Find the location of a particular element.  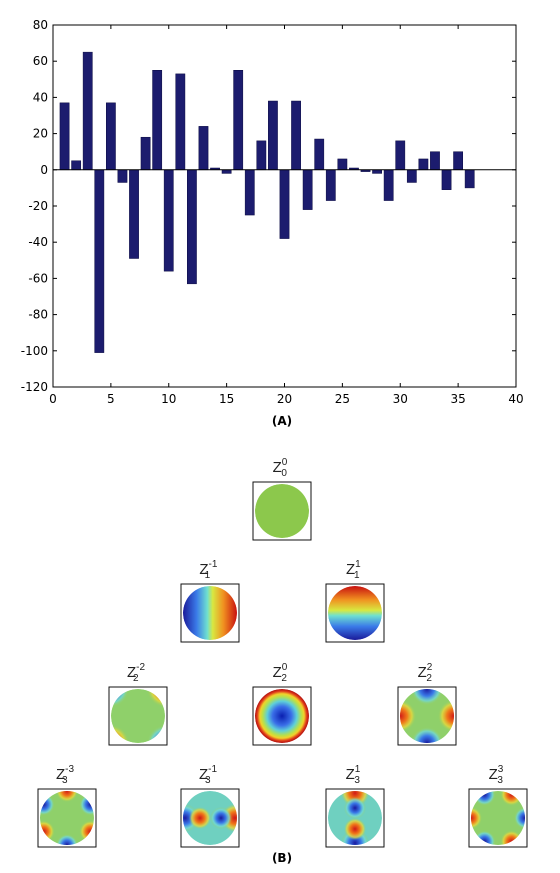

y-tick-label: 80 is located at coordinates (40, 25).